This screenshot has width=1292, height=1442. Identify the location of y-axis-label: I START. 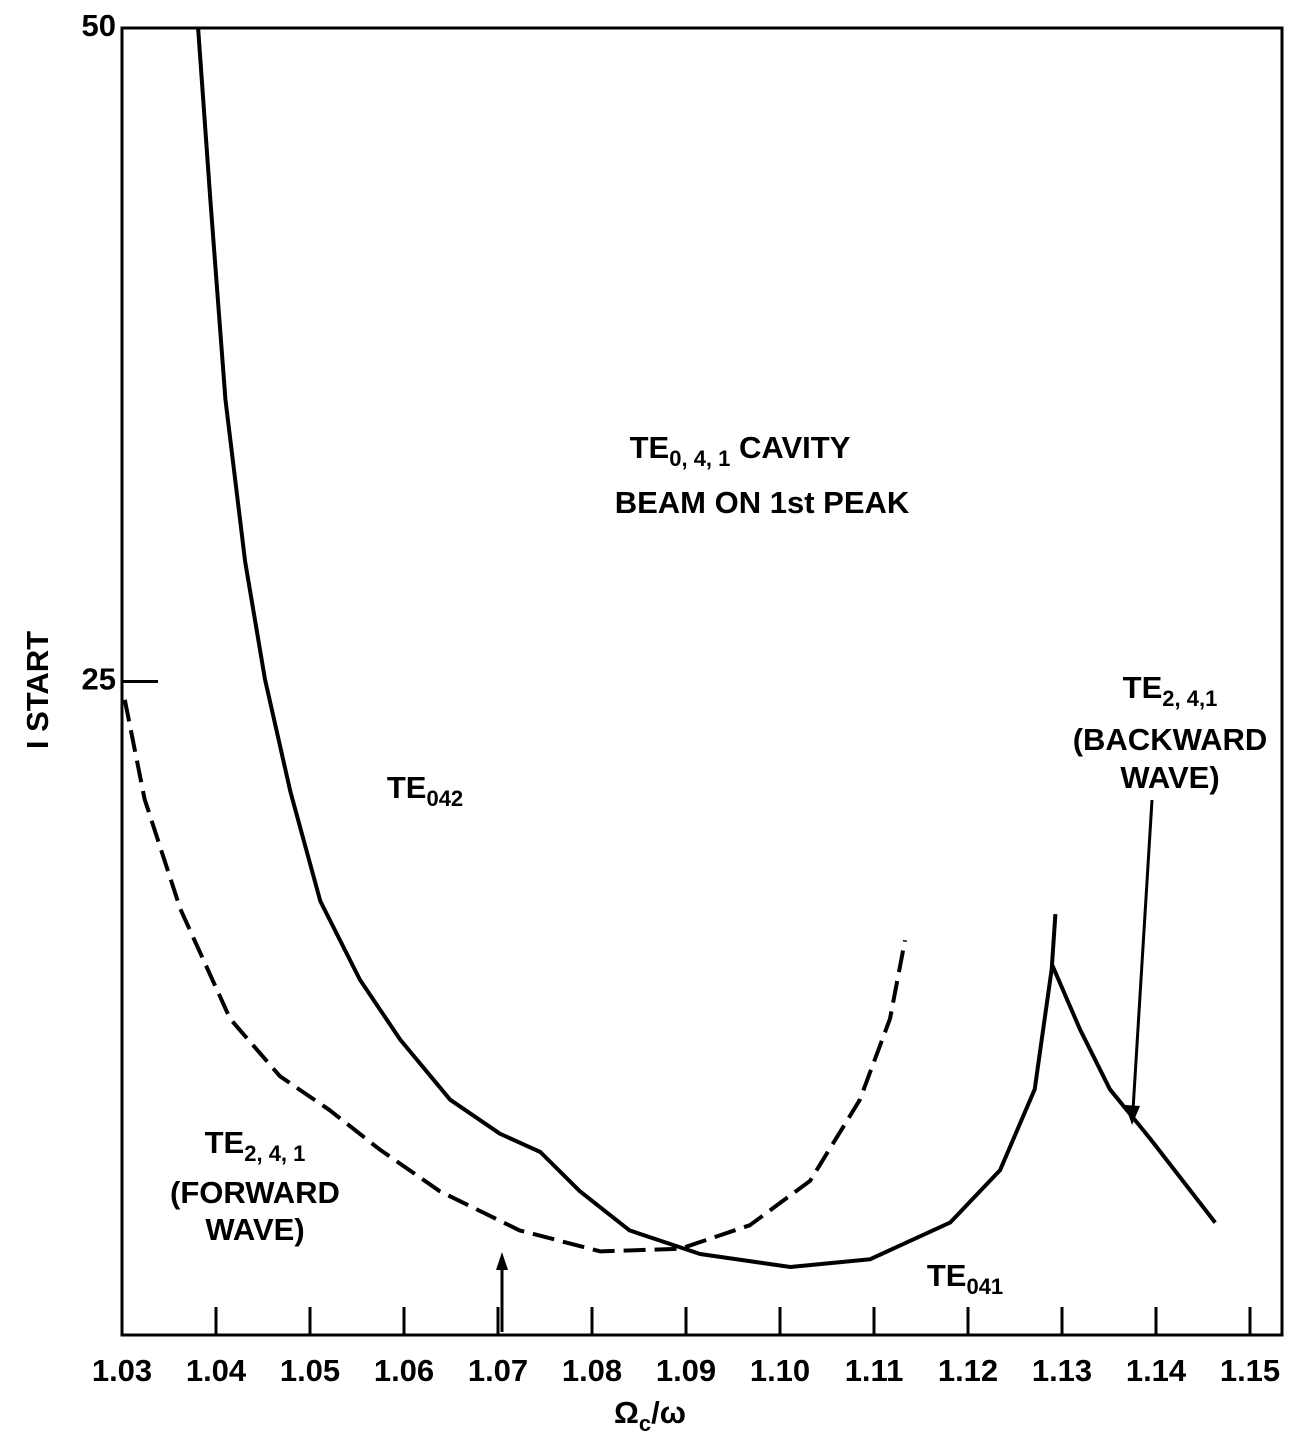
(37, 690).